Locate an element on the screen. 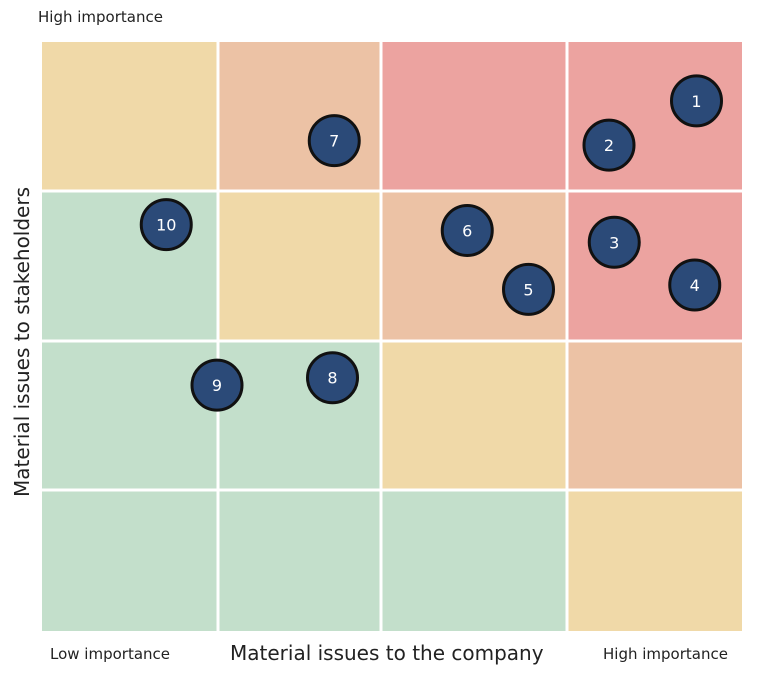 The image size is (768, 677). issue-marker-6: 6 is located at coordinates (467, 230).